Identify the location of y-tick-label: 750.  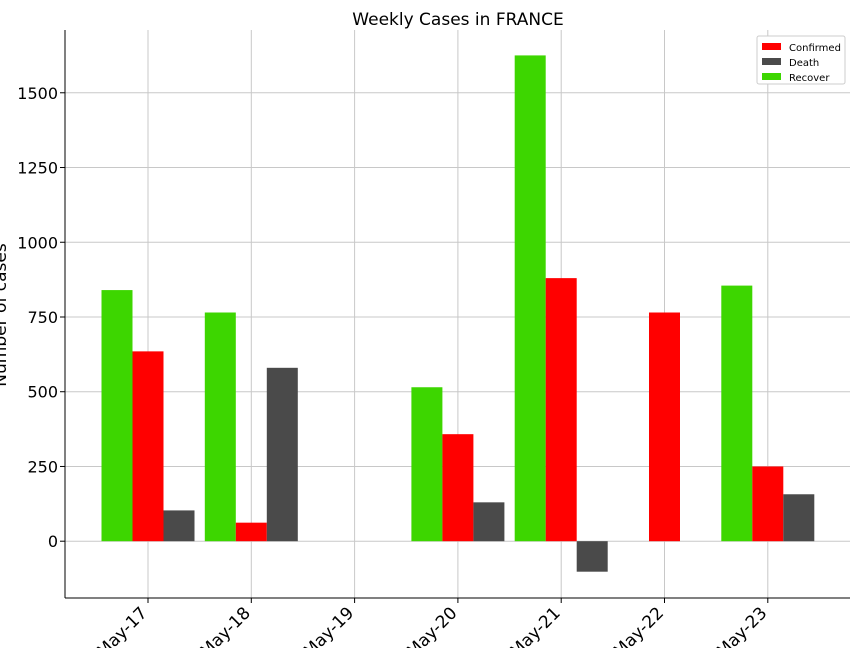
(42, 317).